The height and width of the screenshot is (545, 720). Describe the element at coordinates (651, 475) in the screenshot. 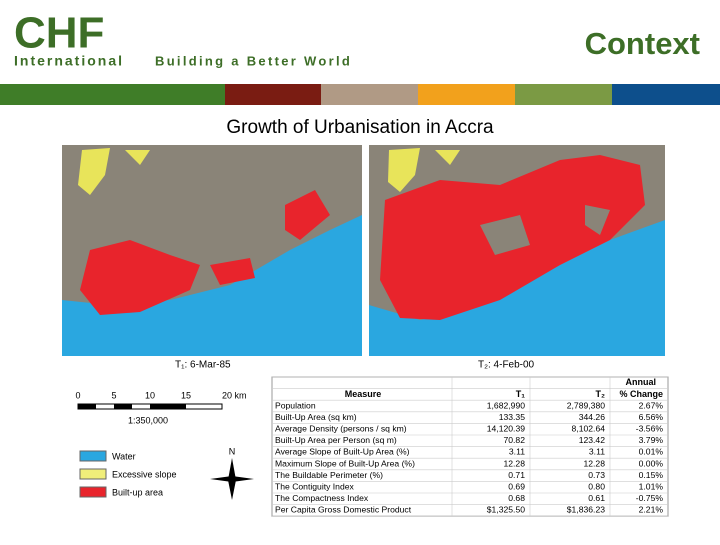

I see `table-cell: 0.15%` at that location.